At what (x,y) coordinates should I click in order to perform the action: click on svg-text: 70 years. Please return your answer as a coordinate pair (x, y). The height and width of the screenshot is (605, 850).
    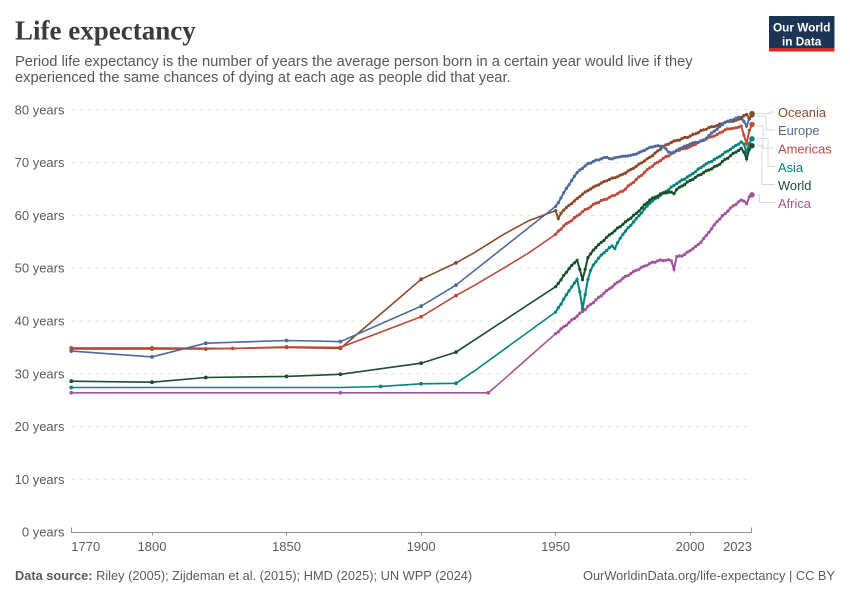
    Looking at the image, I should click on (40, 162).